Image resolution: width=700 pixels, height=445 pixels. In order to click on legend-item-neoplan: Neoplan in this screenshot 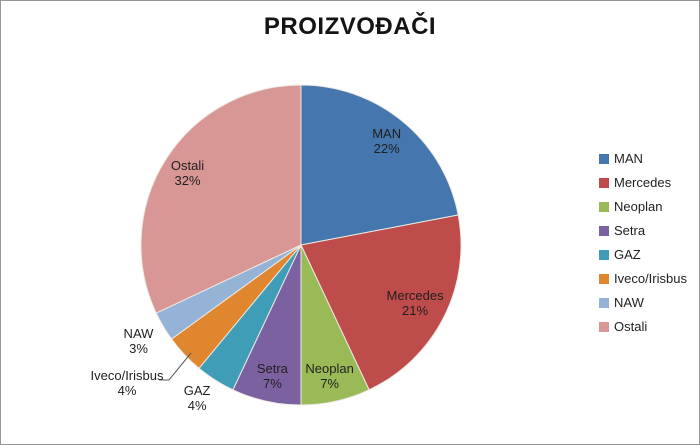, I will do `click(643, 207)`.